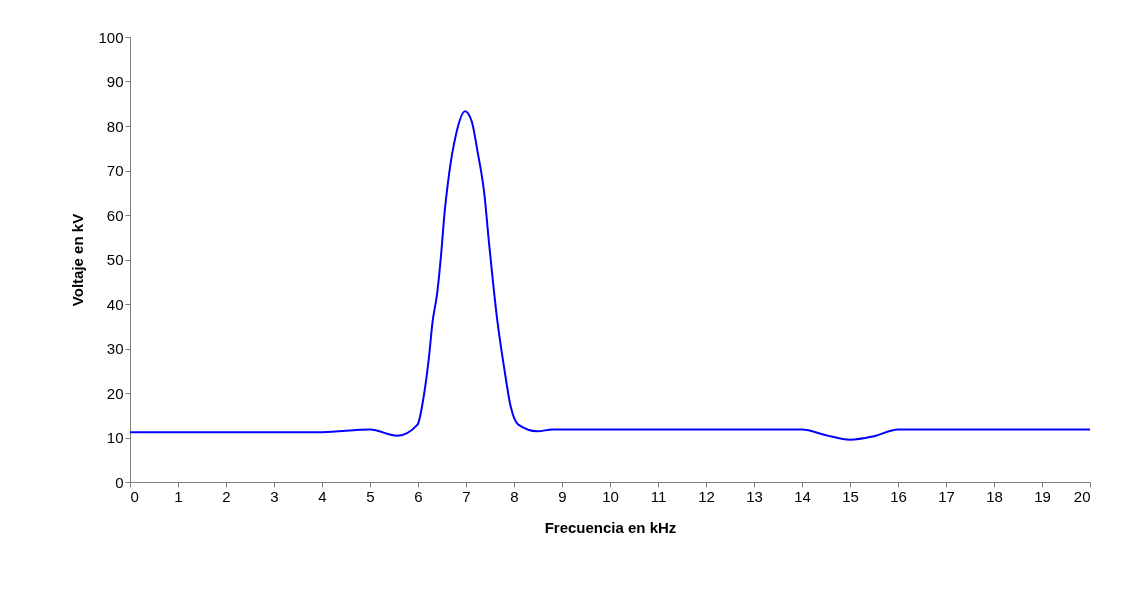 This screenshot has width=1123, height=600. I want to click on x-tick-label: 14, so click(802, 496).